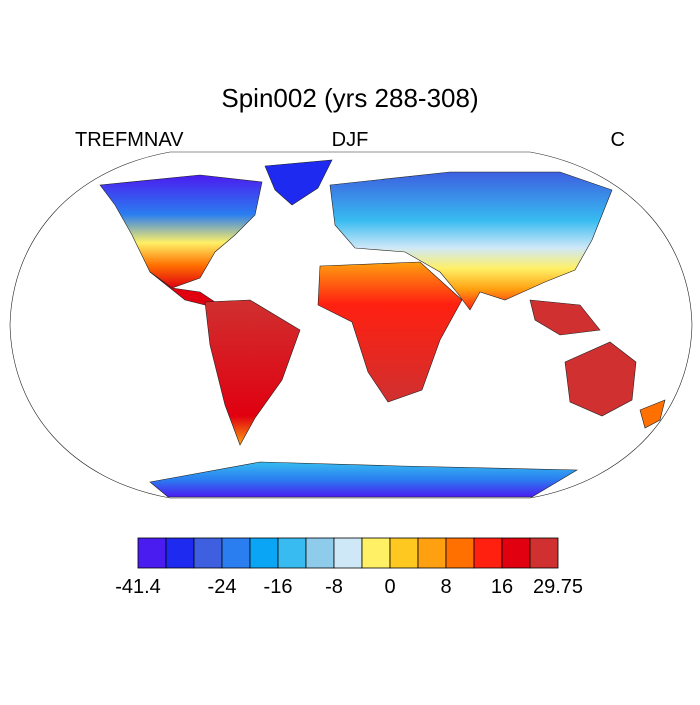 The image size is (700, 705). Describe the element at coordinates (129, 140) in the screenshot. I see `variable-label: TREFMNAV` at that location.